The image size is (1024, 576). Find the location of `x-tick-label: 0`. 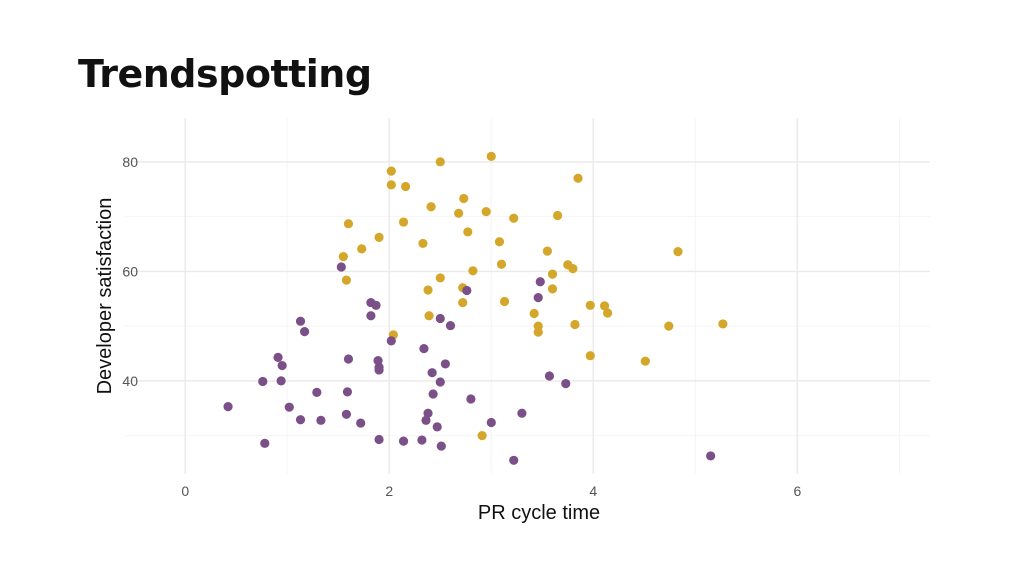

x-tick-label: 0 is located at coordinates (185, 491).